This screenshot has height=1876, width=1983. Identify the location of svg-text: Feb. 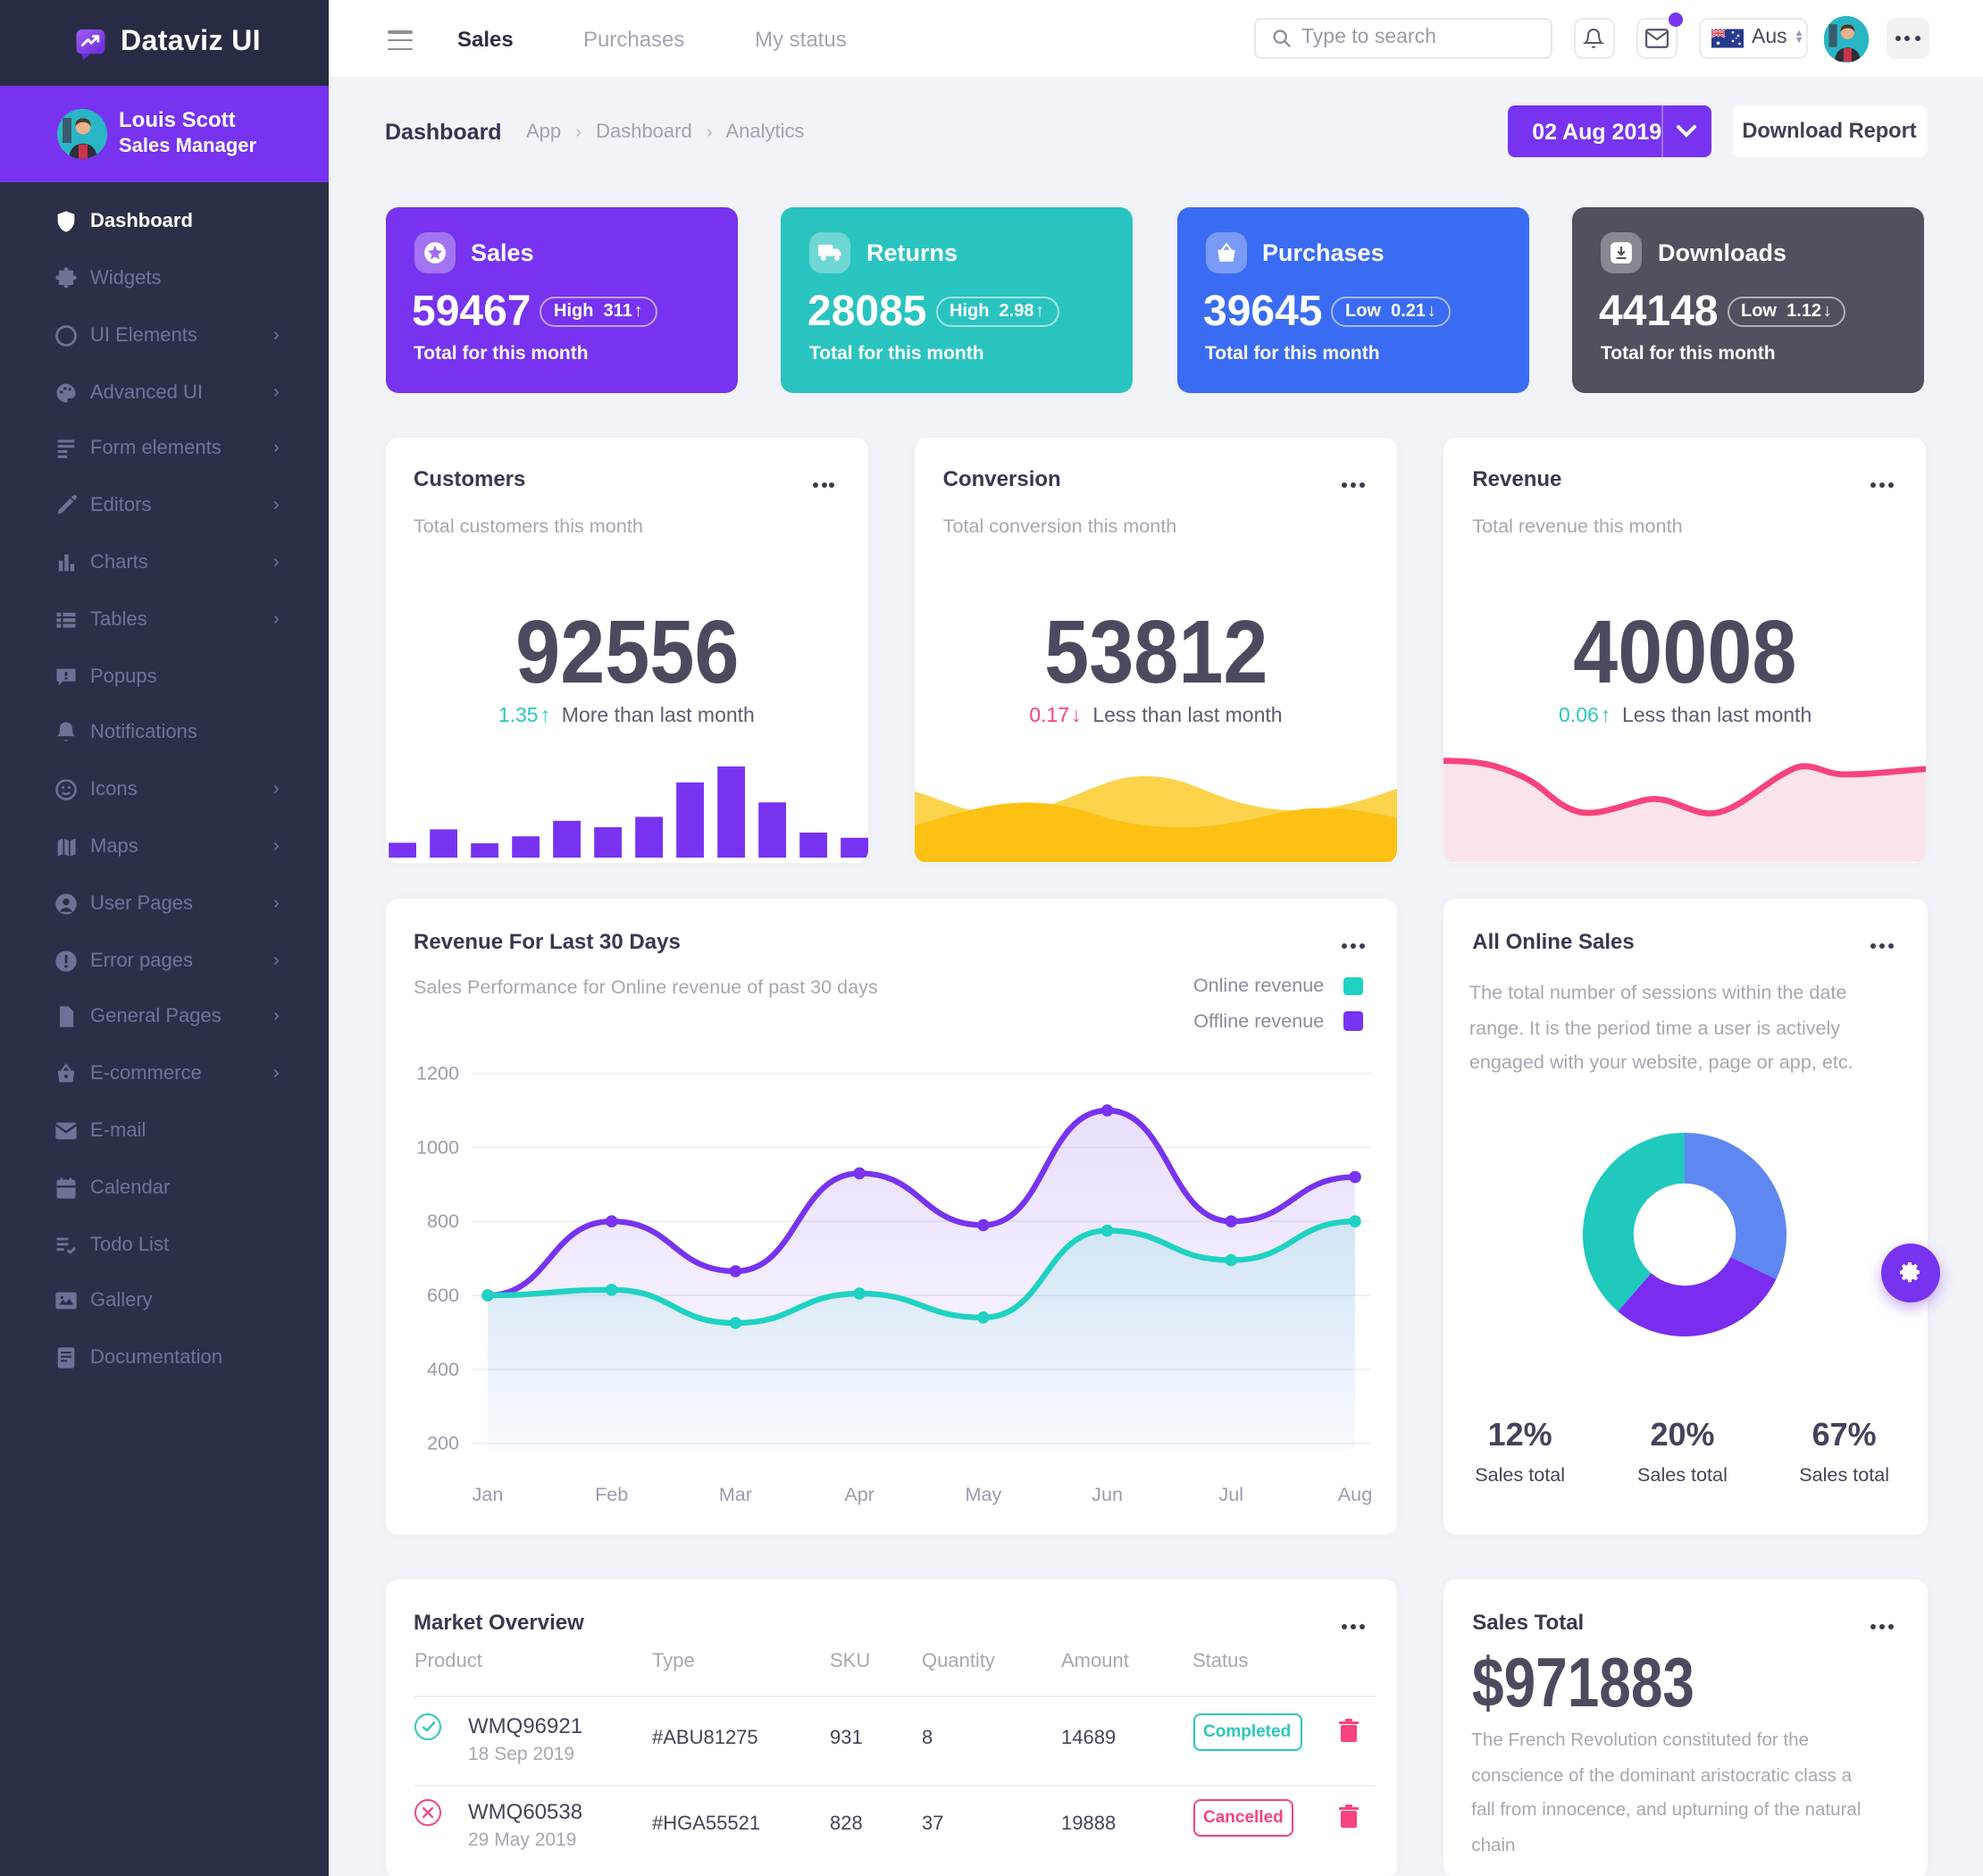
(610, 1494).